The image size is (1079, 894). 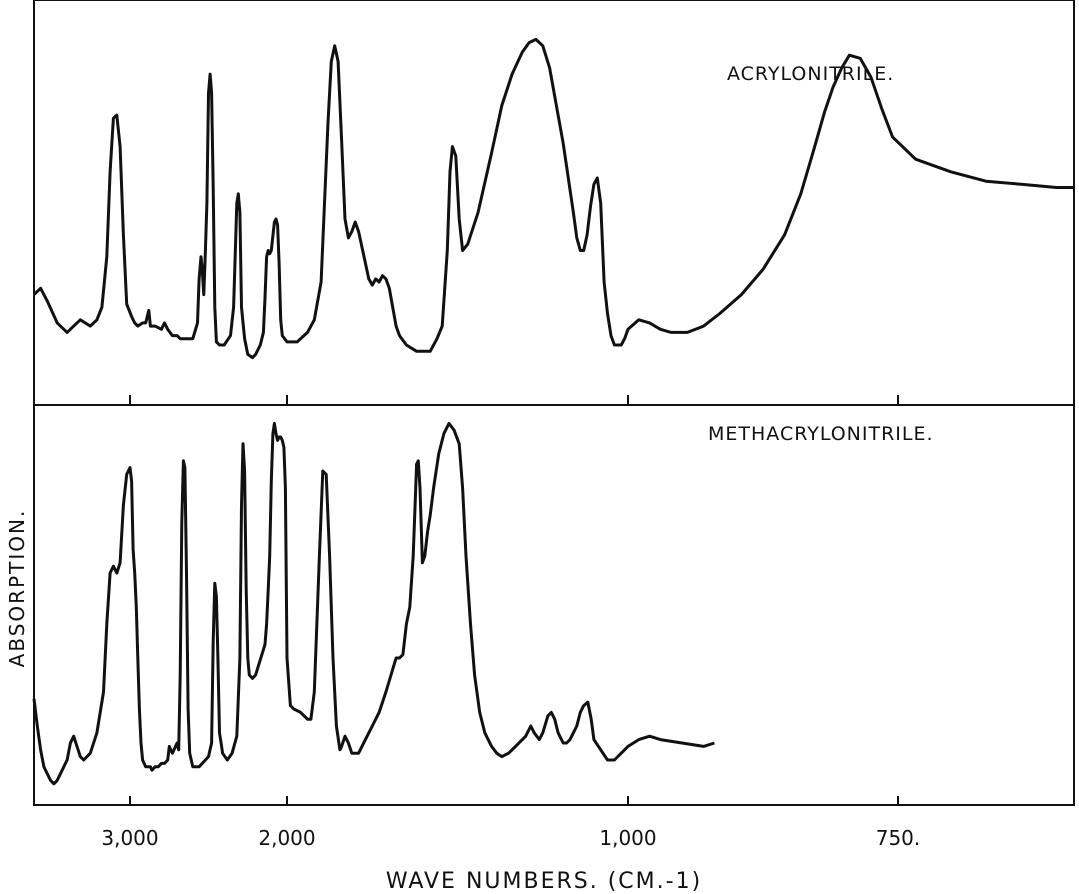 What do you see at coordinates (821, 434) in the screenshot?
I see `methacrylonitrile-label: METHACRYLONITRILE.` at bounding box center [821, 434].